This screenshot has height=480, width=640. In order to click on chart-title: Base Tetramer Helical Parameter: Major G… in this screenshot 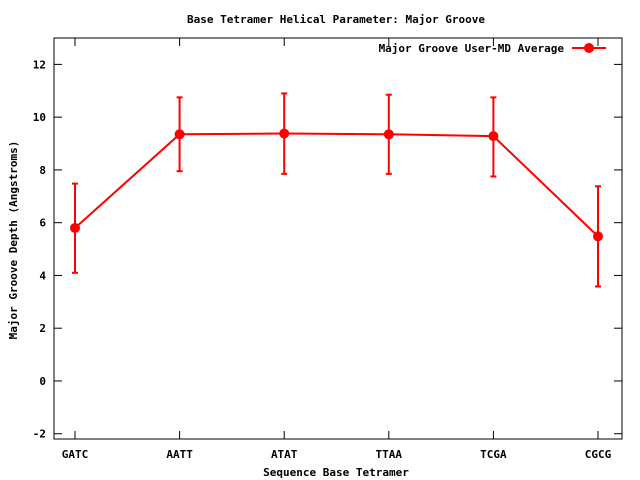, I will do `click(336, 19)`.